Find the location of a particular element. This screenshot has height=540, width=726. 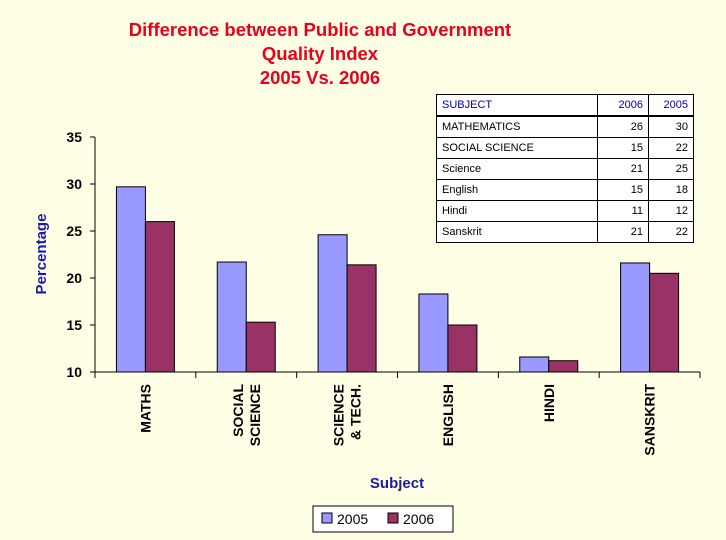

table-header-subject: SUBJECT is located at coordinates (517, 105).